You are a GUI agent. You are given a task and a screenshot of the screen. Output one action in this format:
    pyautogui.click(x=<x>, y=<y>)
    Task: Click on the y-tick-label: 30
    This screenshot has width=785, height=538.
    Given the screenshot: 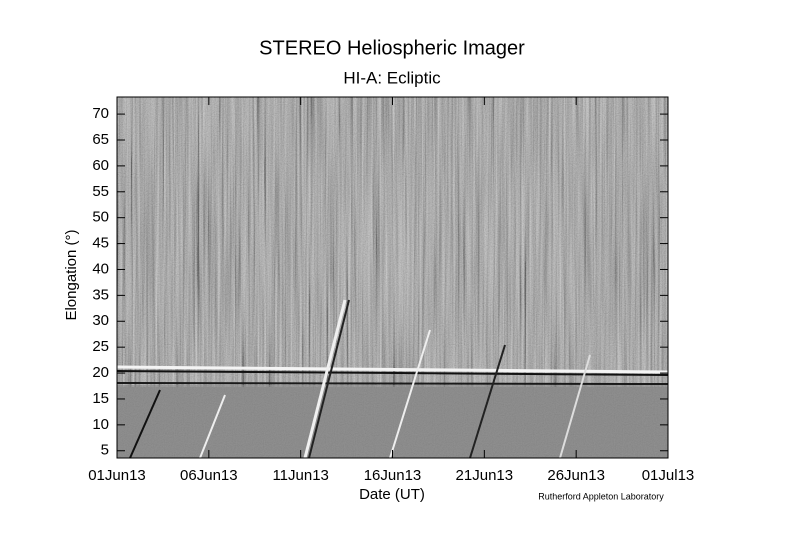 What is the action you would take?
    pyautogui.click(x=100, y=320)
    